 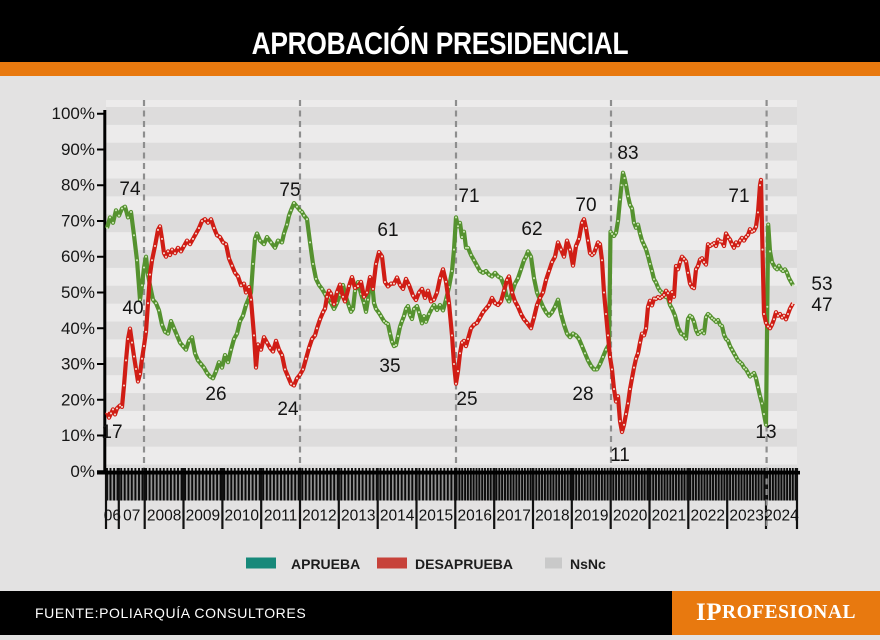 I want to click on svg-text: 2023, so click(x=746, y=516).